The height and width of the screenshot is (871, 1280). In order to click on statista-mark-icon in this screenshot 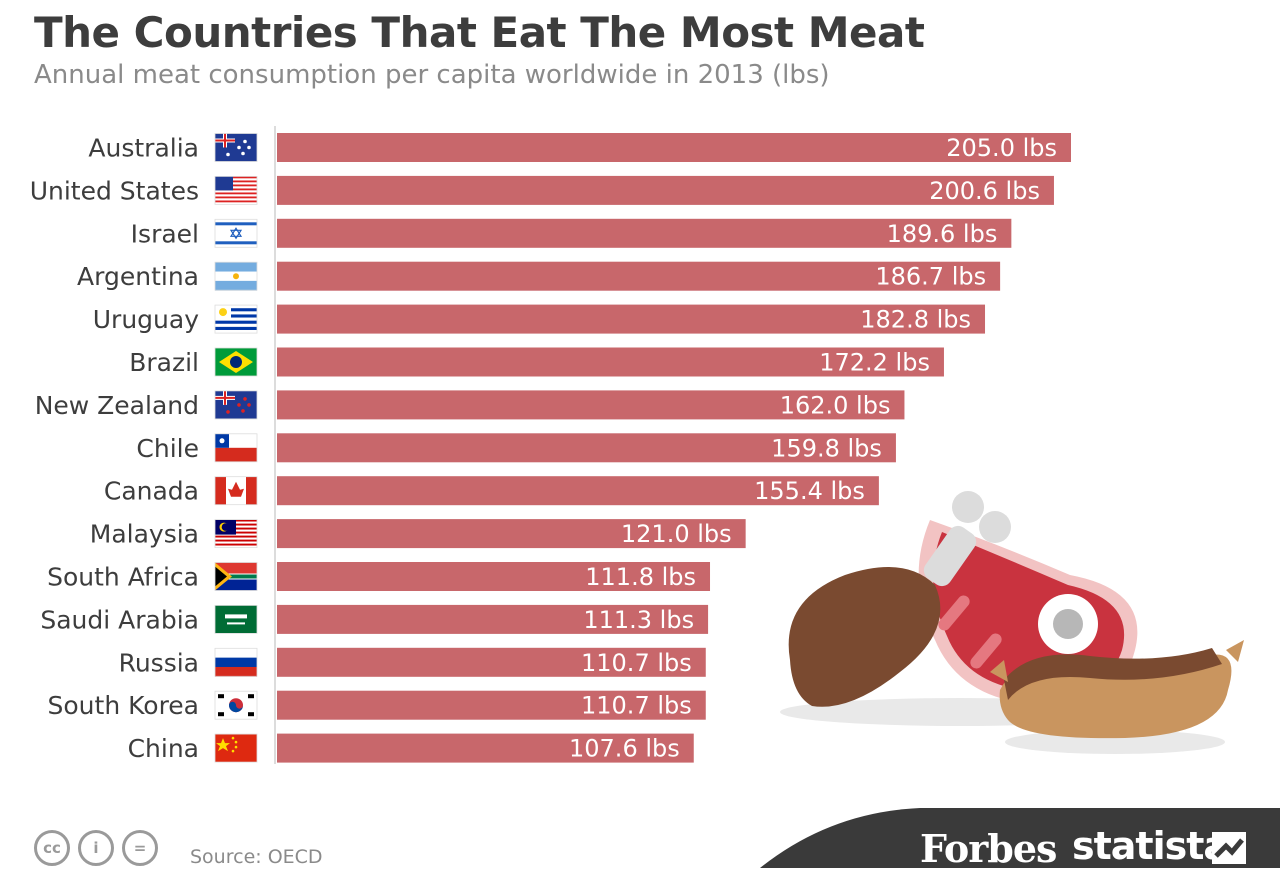, I will do `click(1229, 848)`.